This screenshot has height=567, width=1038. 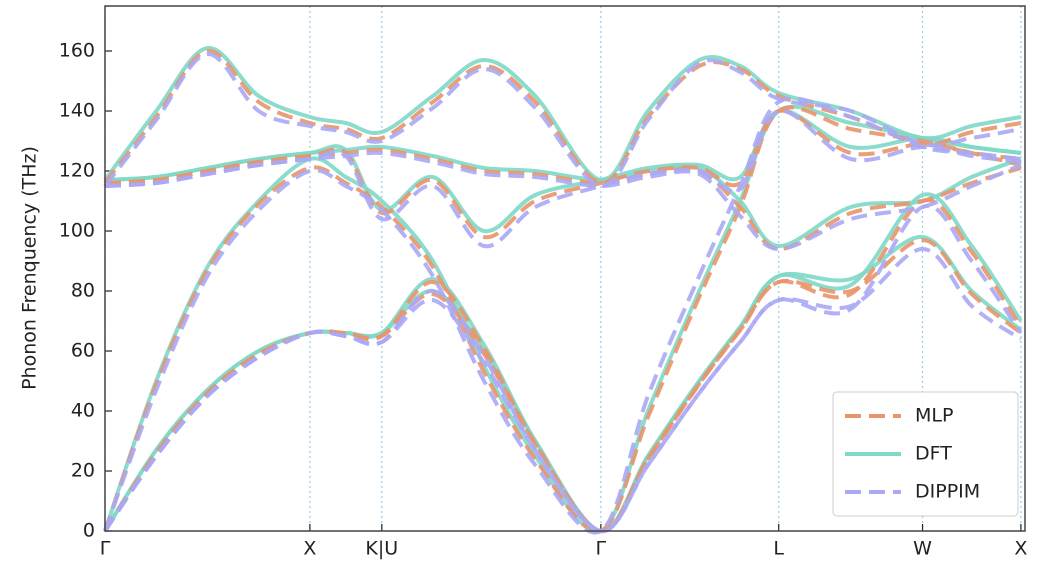 I want to click on x-tick-label: K|U, so click(x=381, y=549).